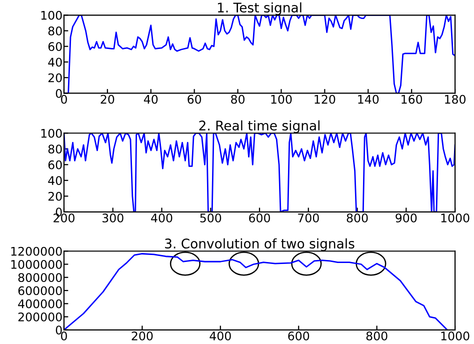 The width and height of the screenshot is (474, 344). Describe the element at coordinates (406, 218) in the screenshot. I see `x-tick-label: 900` at that location.